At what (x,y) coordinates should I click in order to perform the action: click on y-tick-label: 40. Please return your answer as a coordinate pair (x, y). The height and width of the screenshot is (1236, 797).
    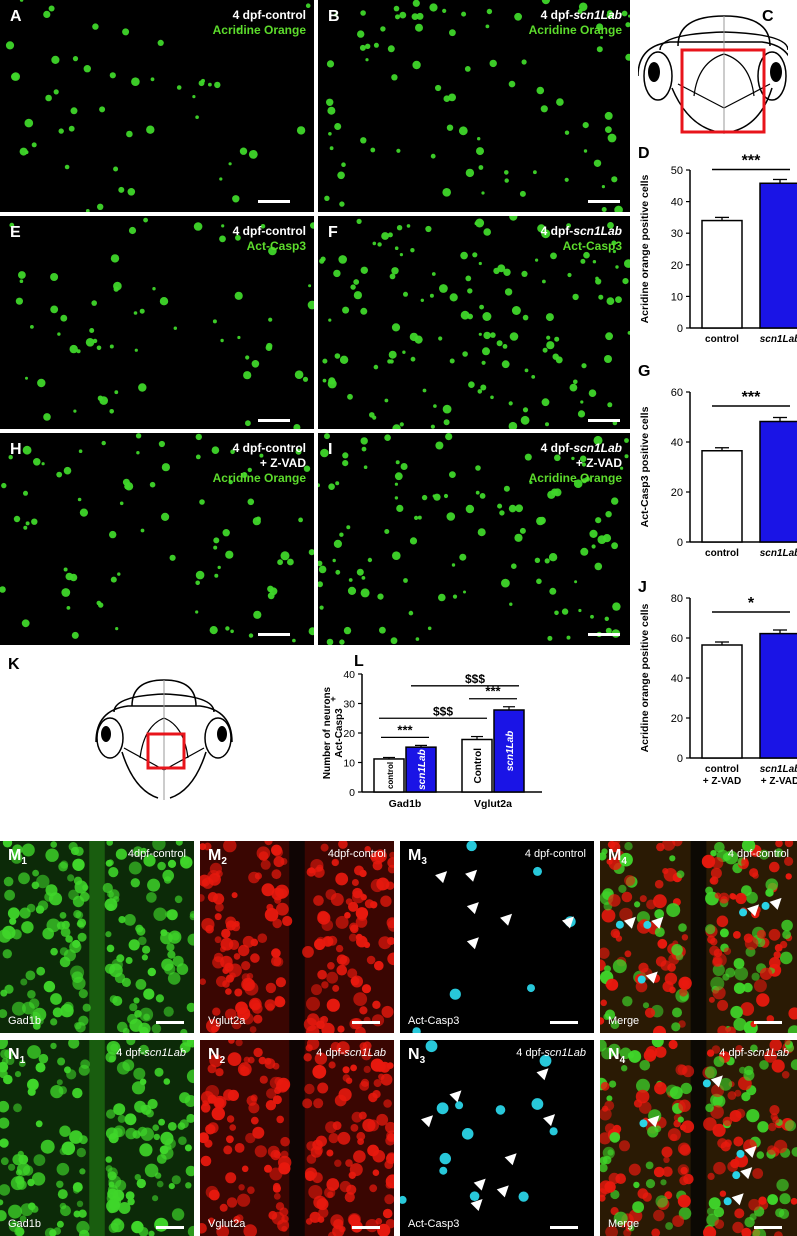
    Looking at the image, I should click on (677, 679).